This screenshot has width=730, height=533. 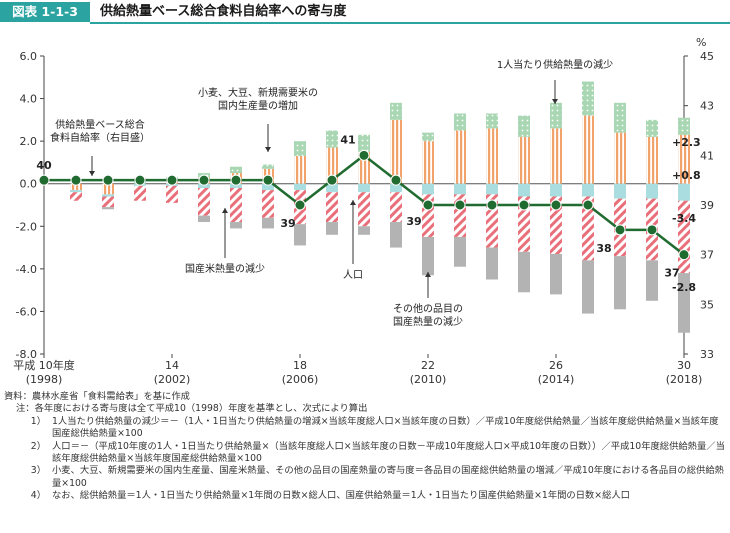 I want to click on annotation-self_rate: 食料自給率（右目盛）, so click(x=100, y=137).